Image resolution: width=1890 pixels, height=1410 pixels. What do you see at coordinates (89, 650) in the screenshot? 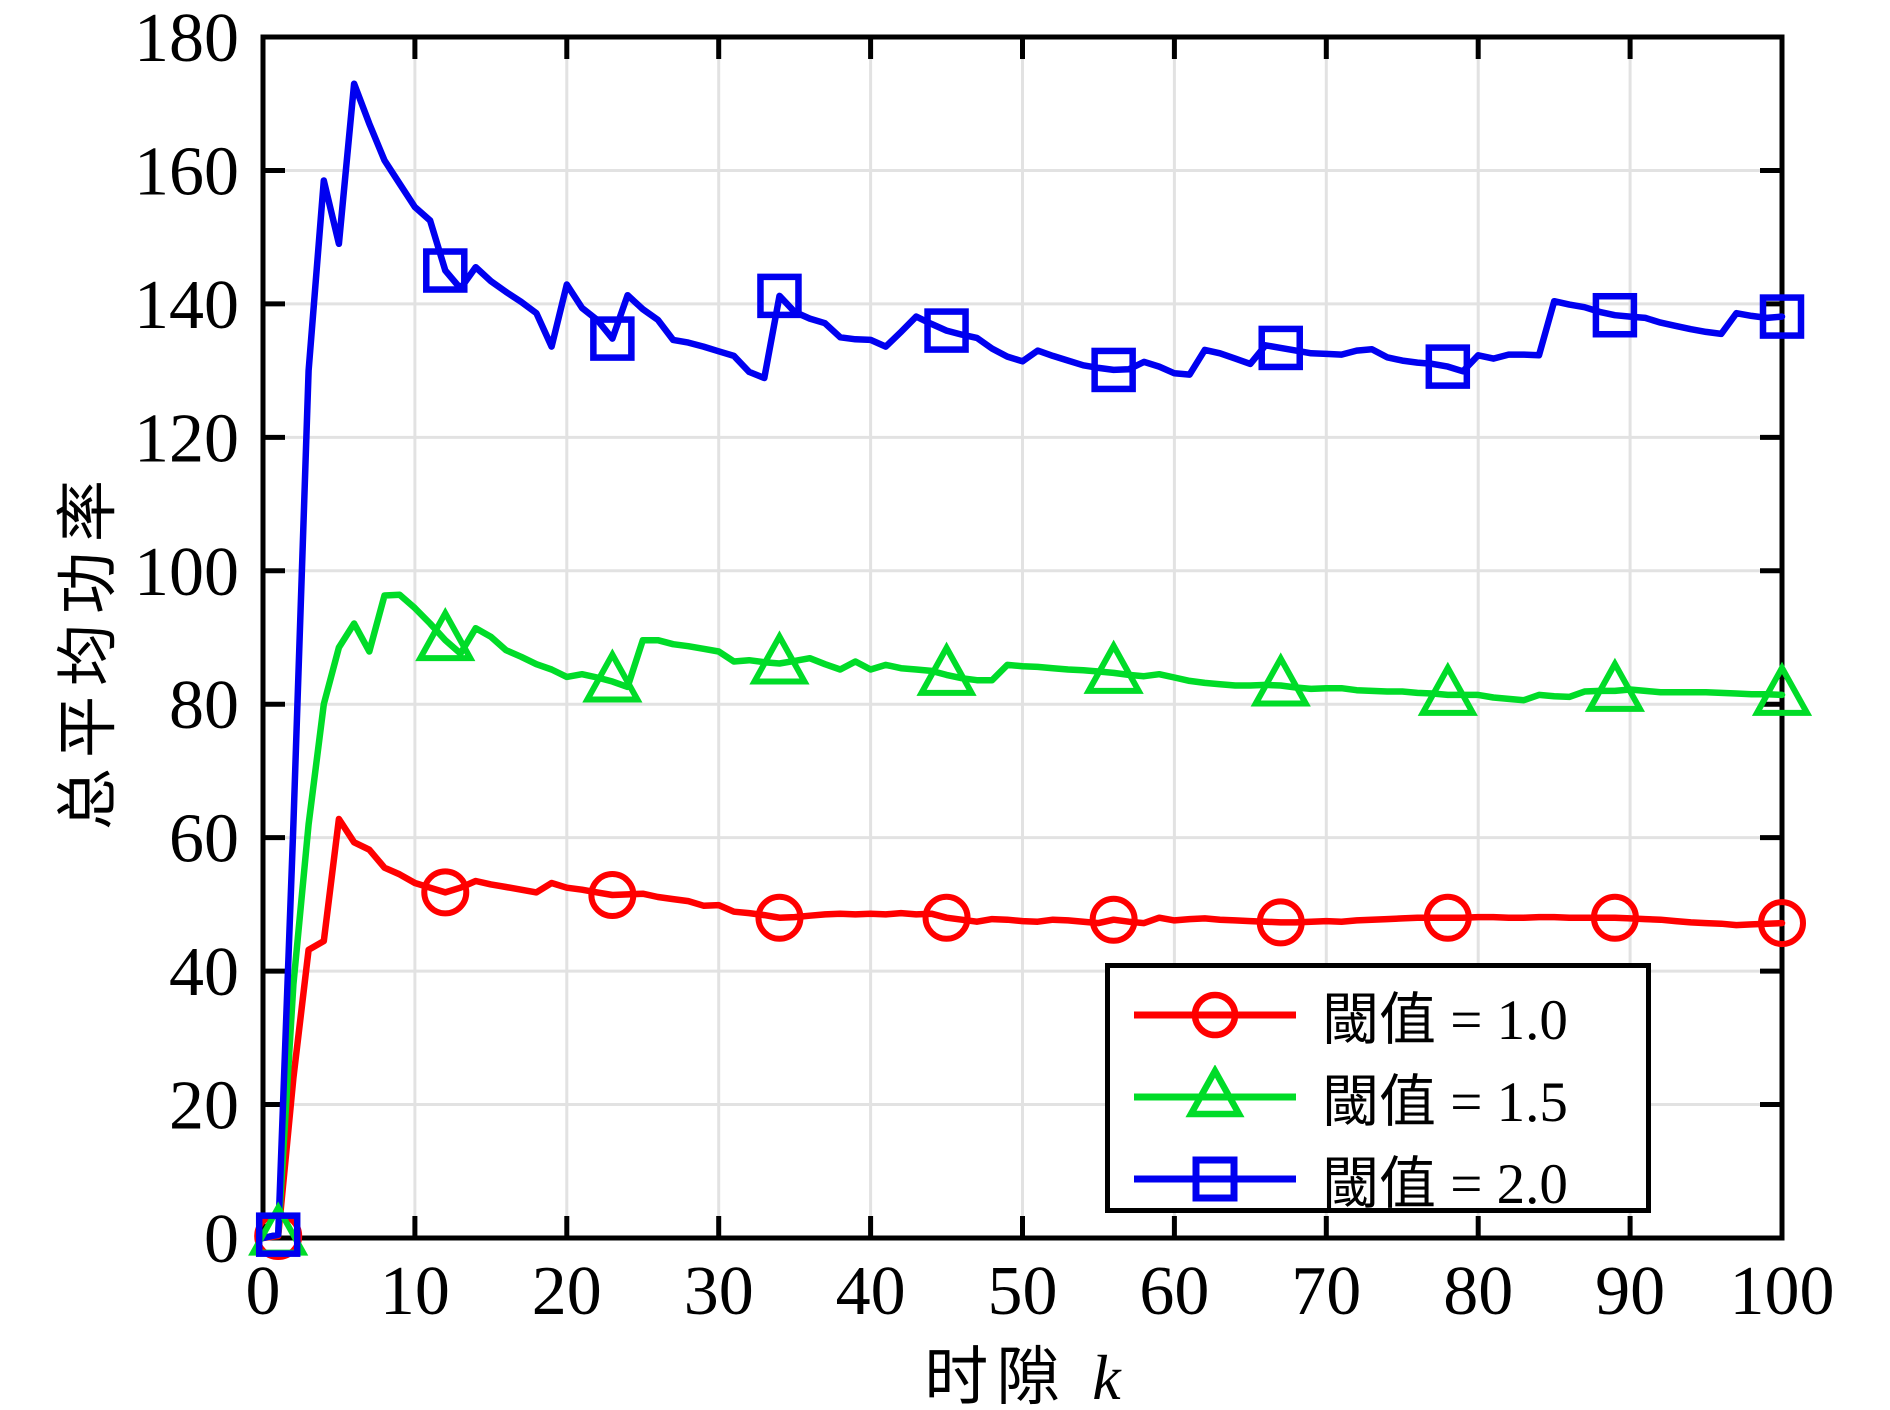
I see `y-axis-title-text: 总平均功率` at bounding box center [89, 650].